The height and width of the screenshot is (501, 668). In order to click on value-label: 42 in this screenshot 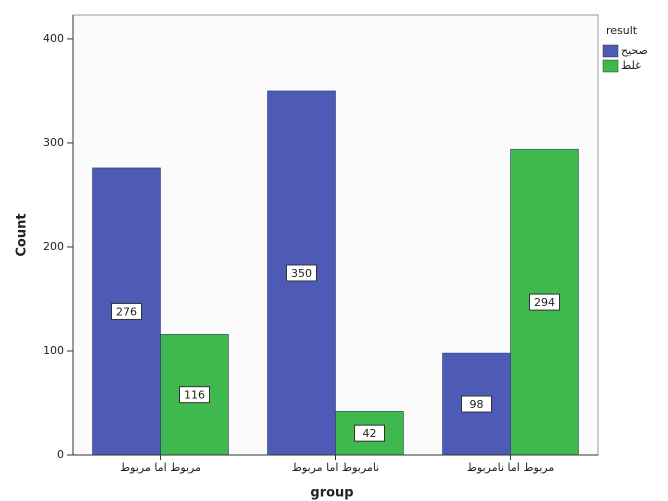, I will do `click(370, 433)`.